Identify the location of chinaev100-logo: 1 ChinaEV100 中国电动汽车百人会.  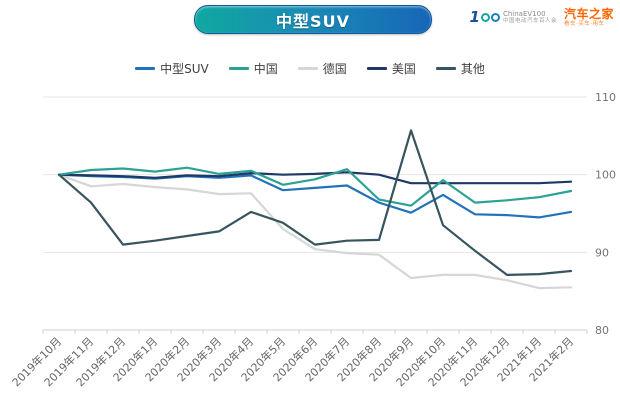
(513, 17).